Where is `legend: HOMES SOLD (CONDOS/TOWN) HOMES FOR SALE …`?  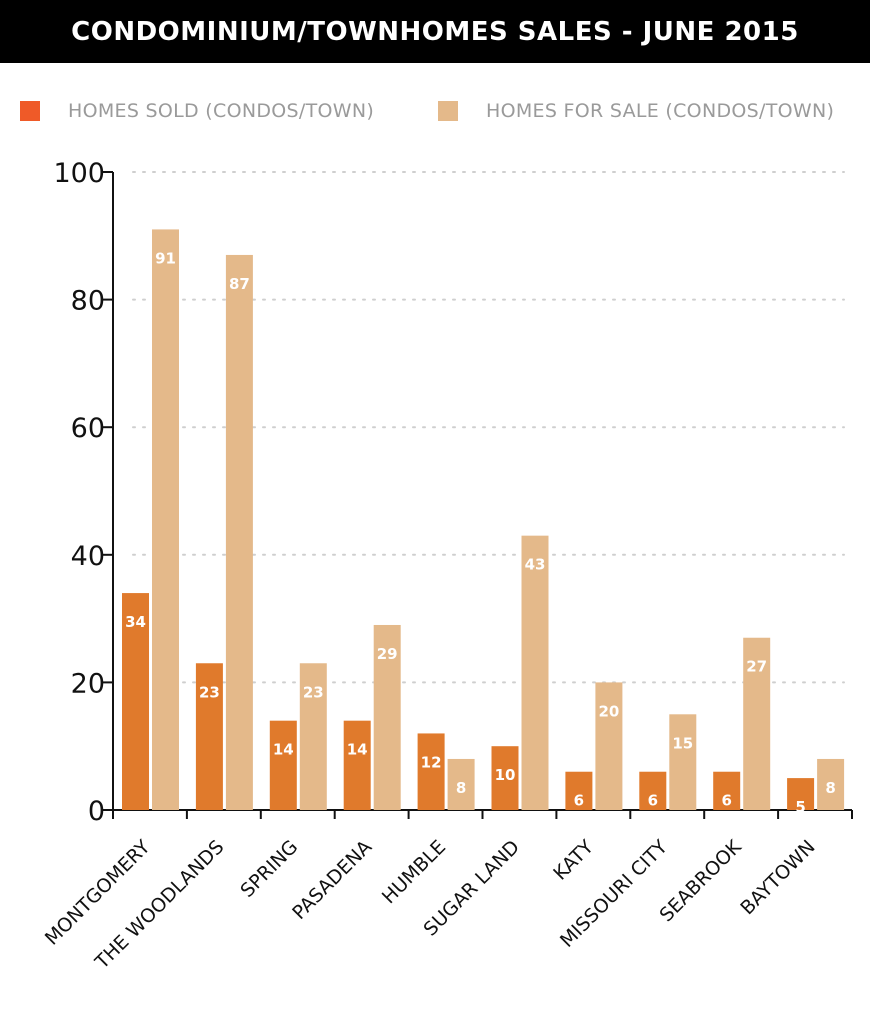
legend: HOMES SOLD (CONDOS/TOWN) HOMES FOR SALE … is located at coordinates (435, 115).